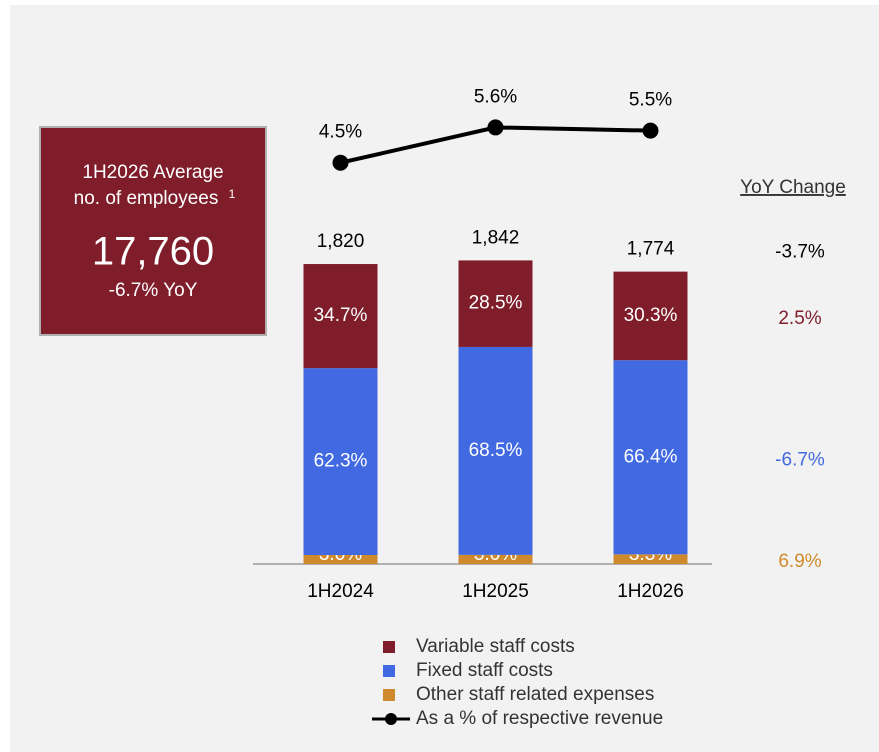 This screenshot has width=879, height=752. I want to click on info-line2: no. of employees, so click(146, 198).